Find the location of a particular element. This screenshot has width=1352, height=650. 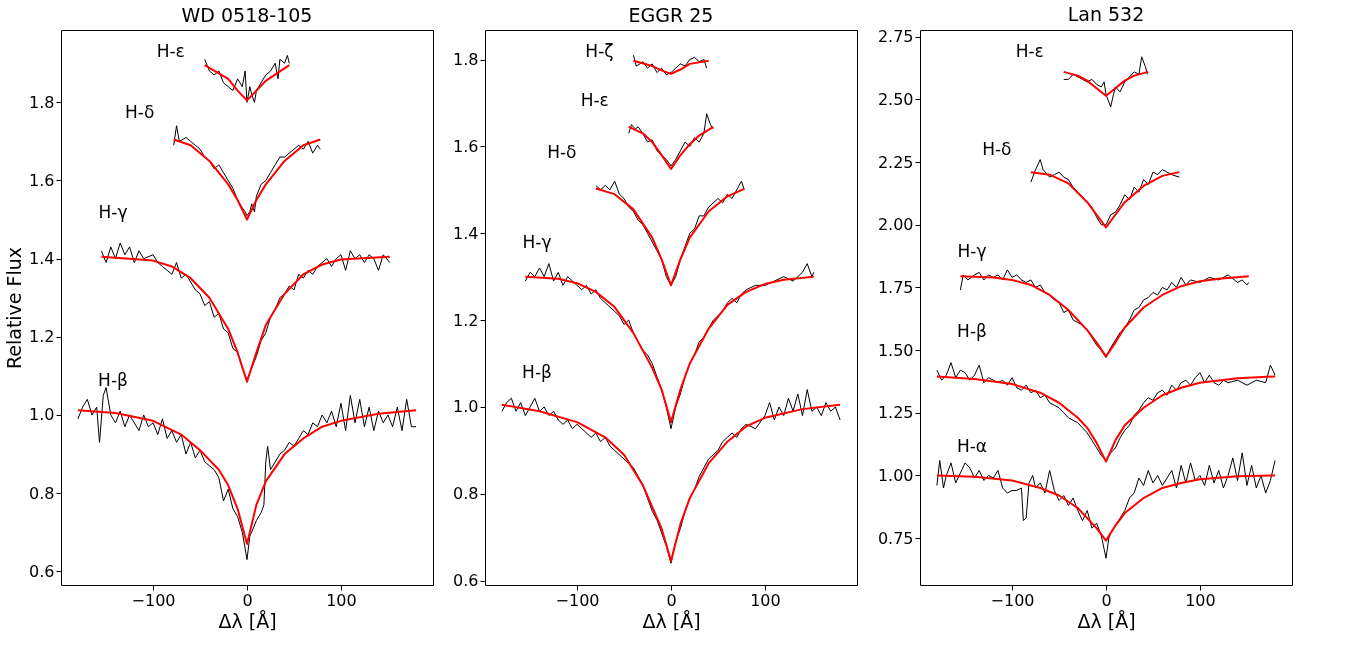

y-tick-label: 1.25 is located at coordinates (895, 413).